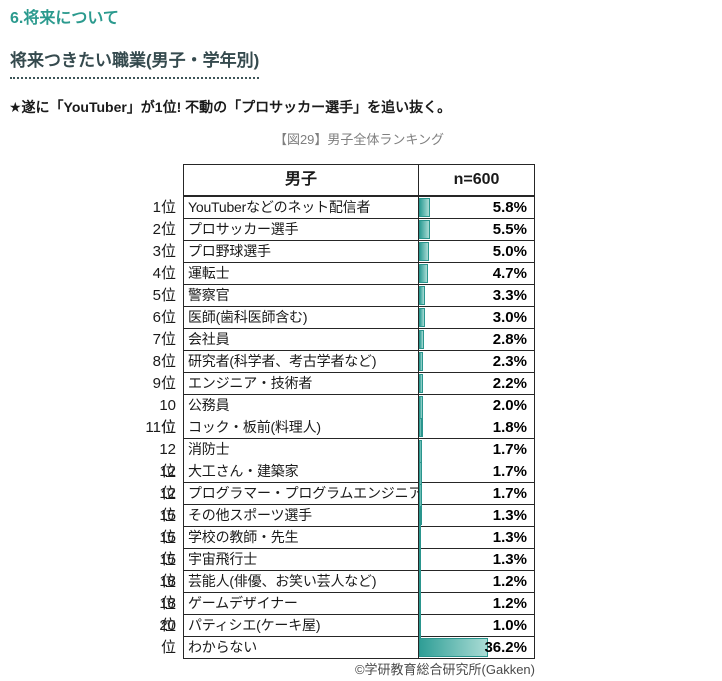 The width and height of the screenshot is (722, 681). I want to click on rank-label: 3位, so click(164, 251).